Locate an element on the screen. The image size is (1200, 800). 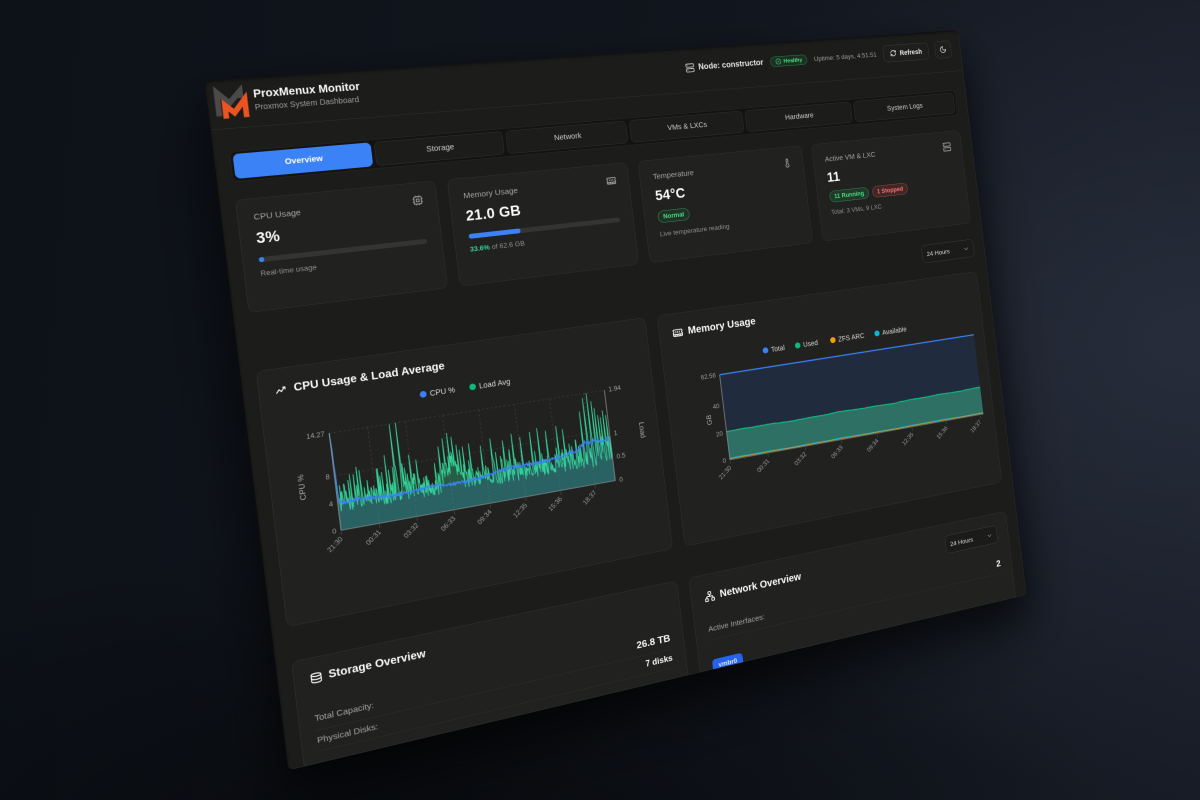
svg-text: Used is located at coordinates (811, 343).